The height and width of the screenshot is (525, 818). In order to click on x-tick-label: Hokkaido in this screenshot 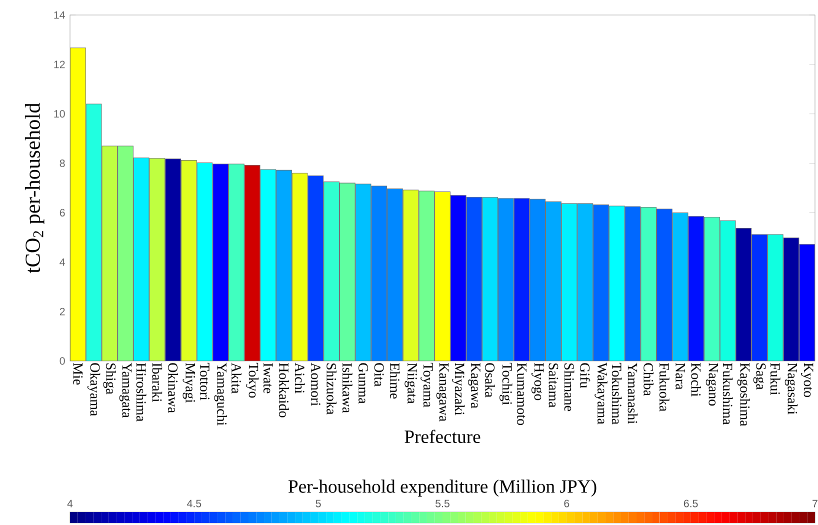, I will do `click(284, 390)`.